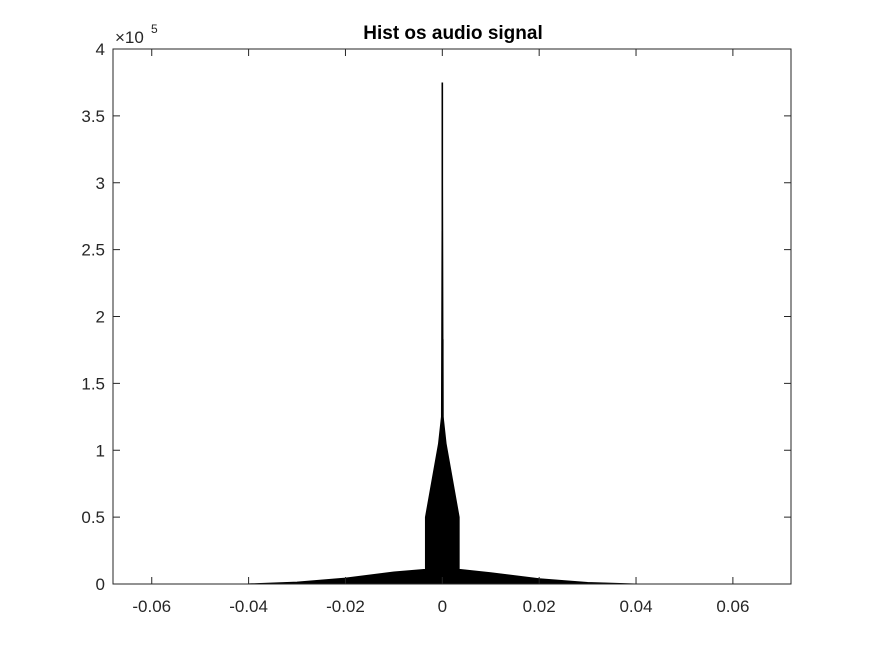 The image size is (875, 656). Describe the element at coordinates (248, 606) in the screenshot. I see `x-tick-label: -0.04` at that location.